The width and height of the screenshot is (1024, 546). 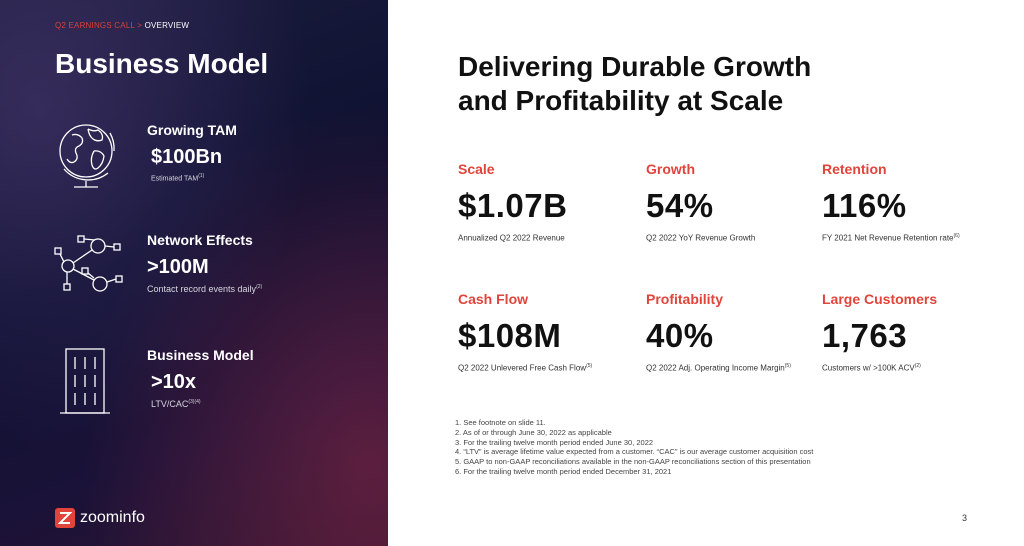 What do you see at coordinates (680, 205) in the screenshot?
I see `metric-value: 54%` at bounding box center [680, 205].